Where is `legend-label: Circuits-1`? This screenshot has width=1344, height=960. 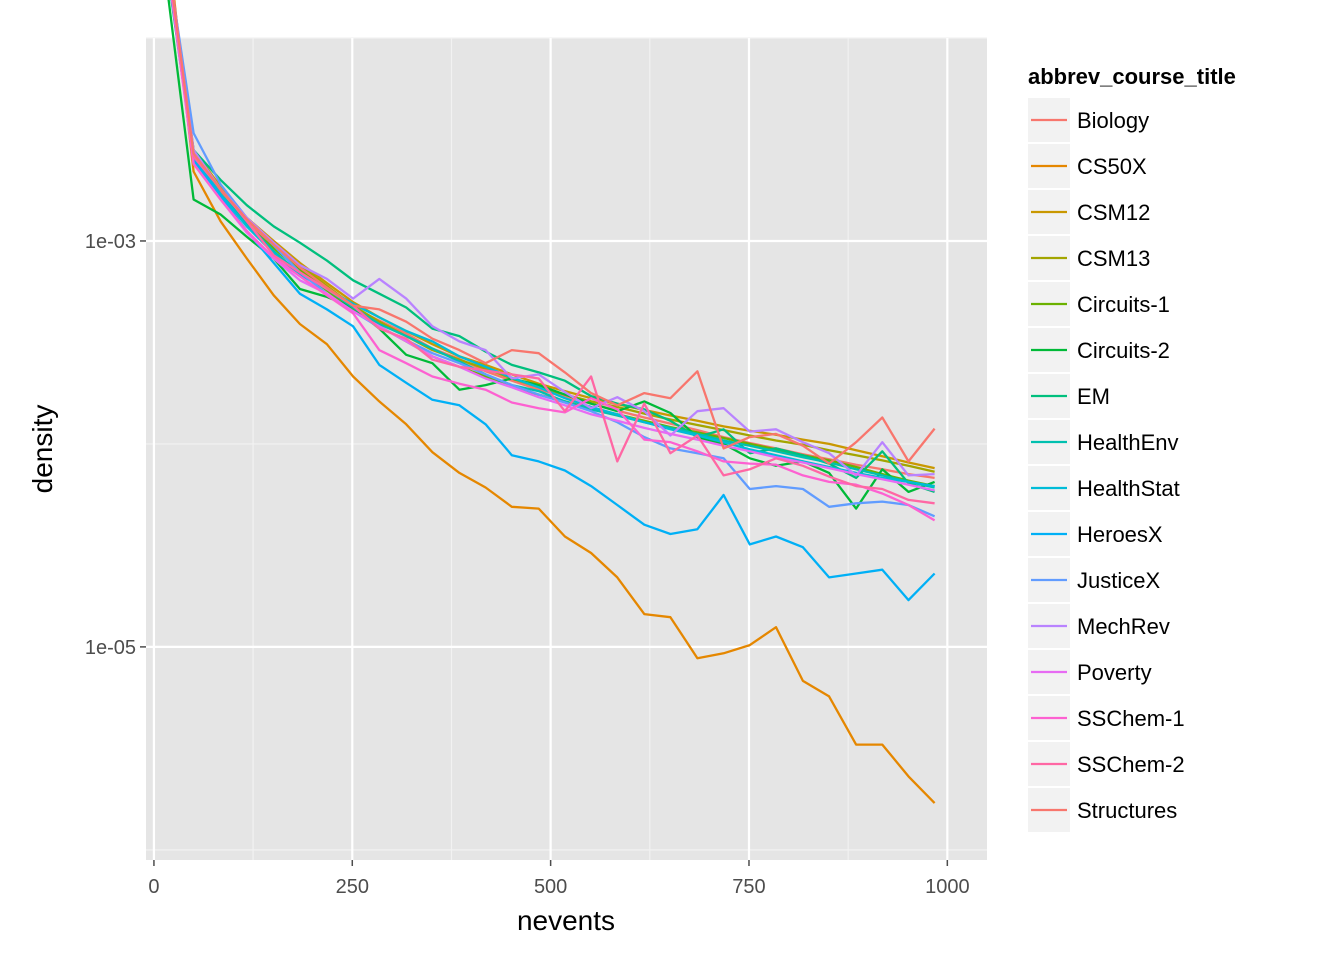 legend-label: Circuits-1 is located at coordinates (1123, 304).